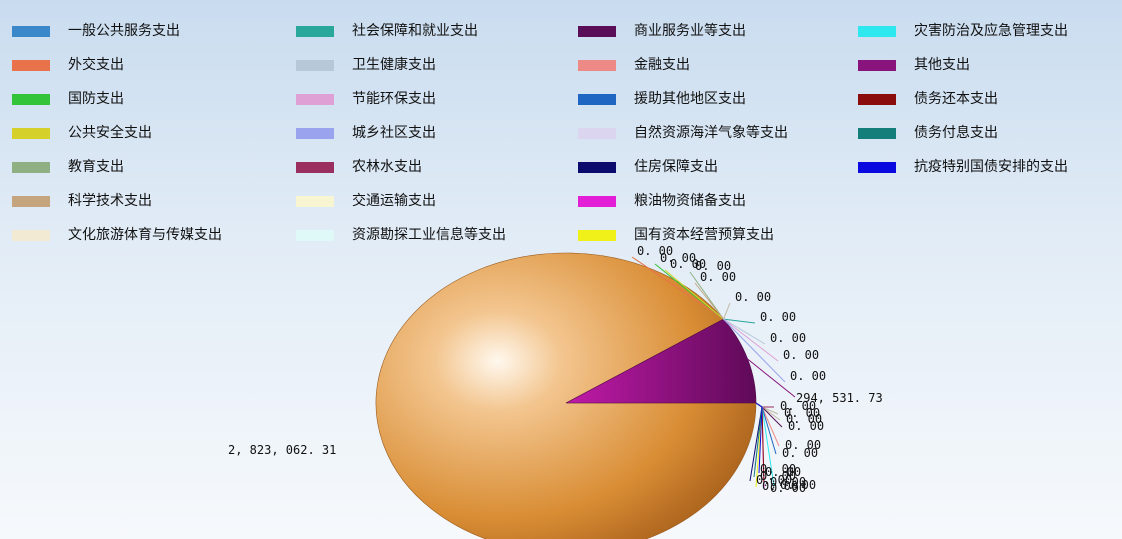  I want to click on legend-item: 援助其他地区支出, so click(662, 99).